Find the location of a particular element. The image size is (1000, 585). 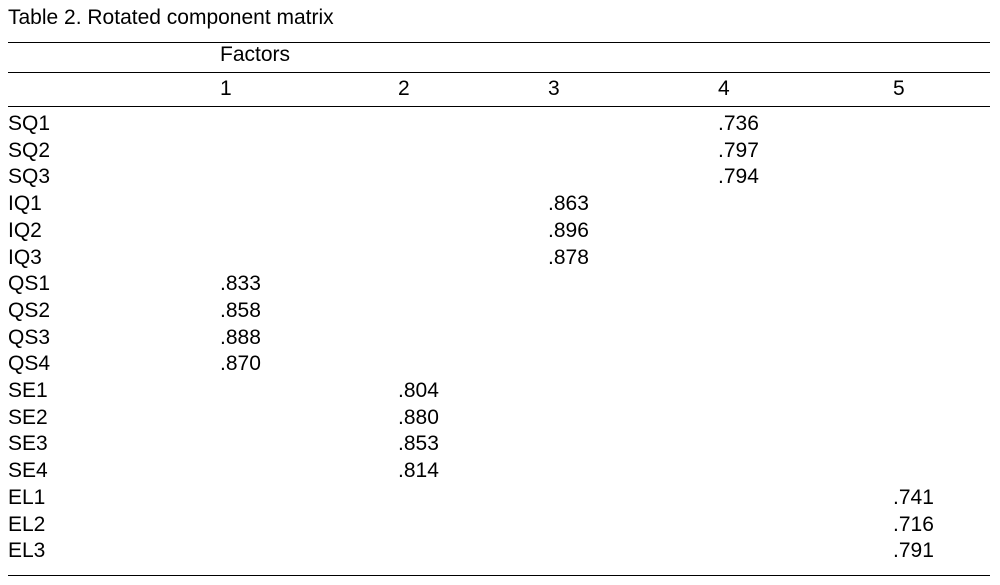

cell: .804 is located at coordinates (418, 390).